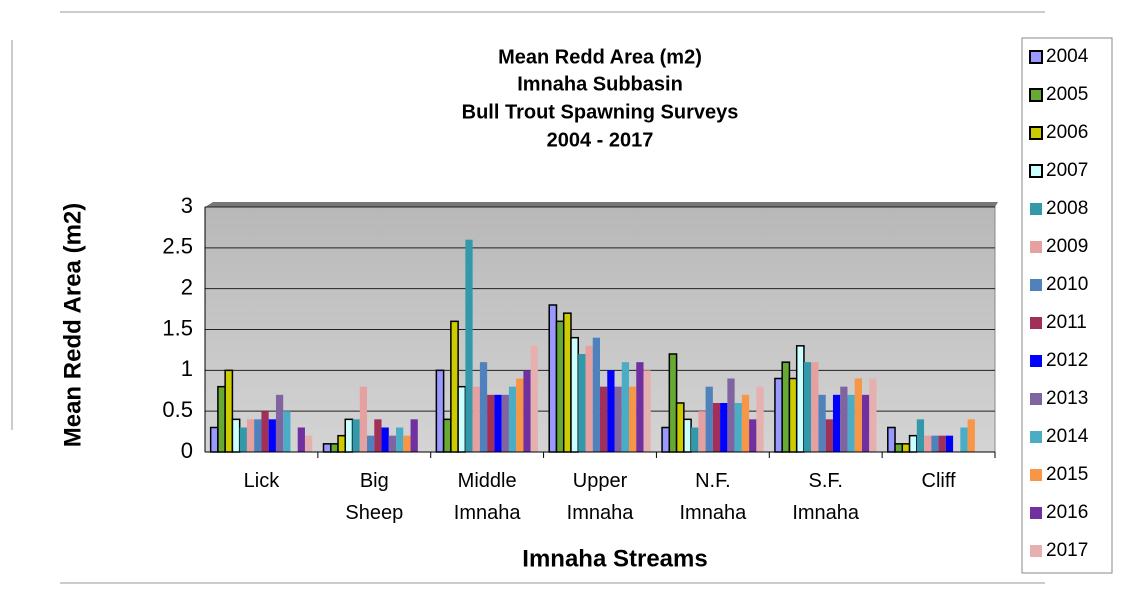 Image resolution: width=1125 pixels, height=595 pixels. Describe the element at coordinates (72, 325) in the screenshot. I see `y-axis-title: Mean Redd Area (m2)` at that location.